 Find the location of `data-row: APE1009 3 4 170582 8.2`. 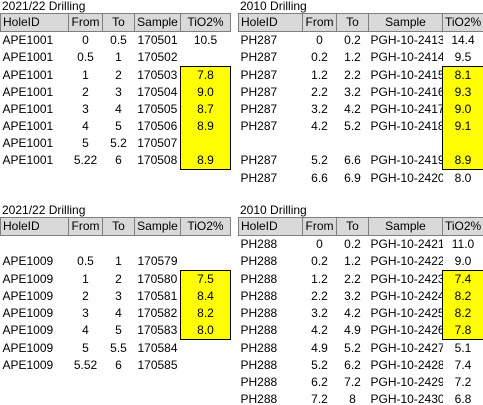

data-row: APE1009 3 4 170582 8.2 is located at coordinates (116, 313).